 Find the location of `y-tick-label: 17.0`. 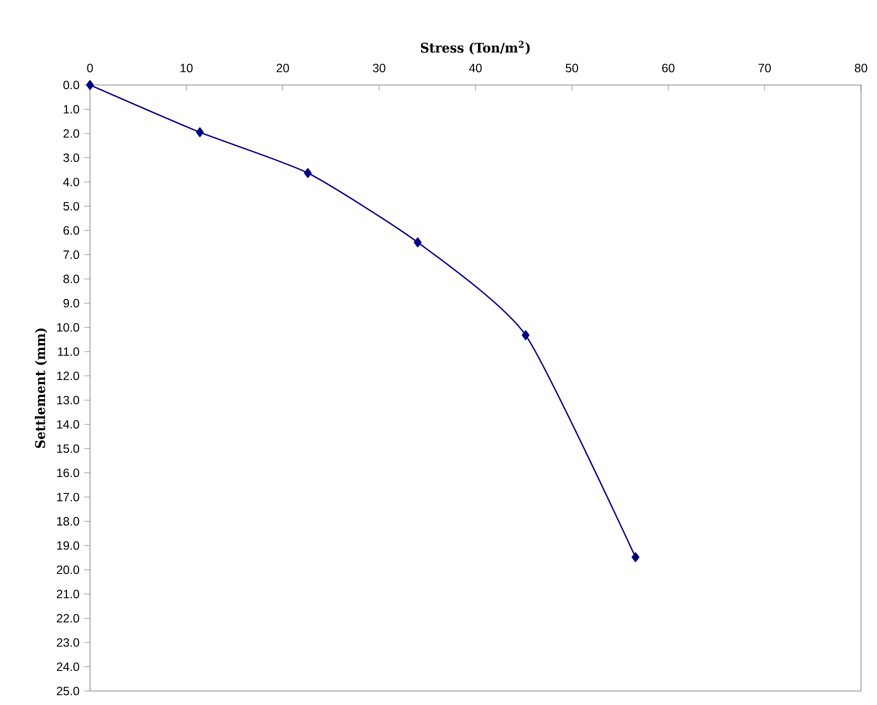

y-tick-label: 17.0 is located at coordinates (68, 497).